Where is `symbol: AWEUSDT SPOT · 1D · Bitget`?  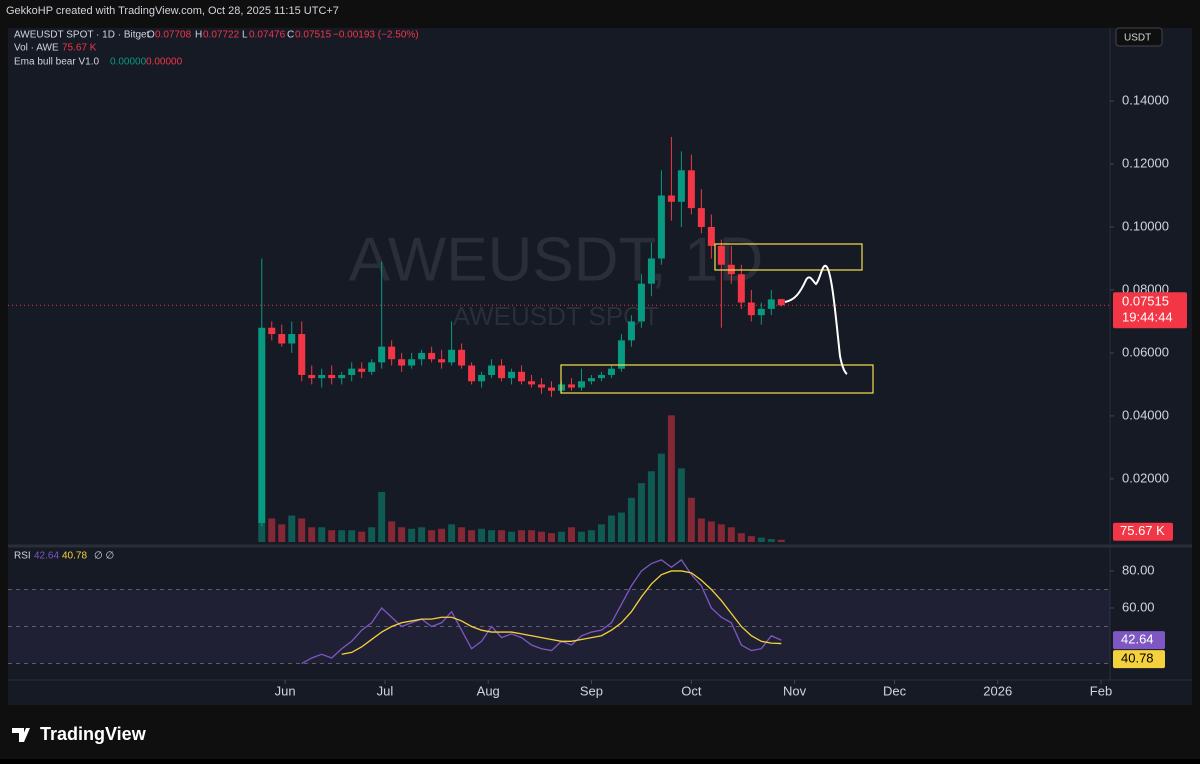
symbol: AWEUSDT SPOT · 1D · Bitget is located at coordinates (82, 35).